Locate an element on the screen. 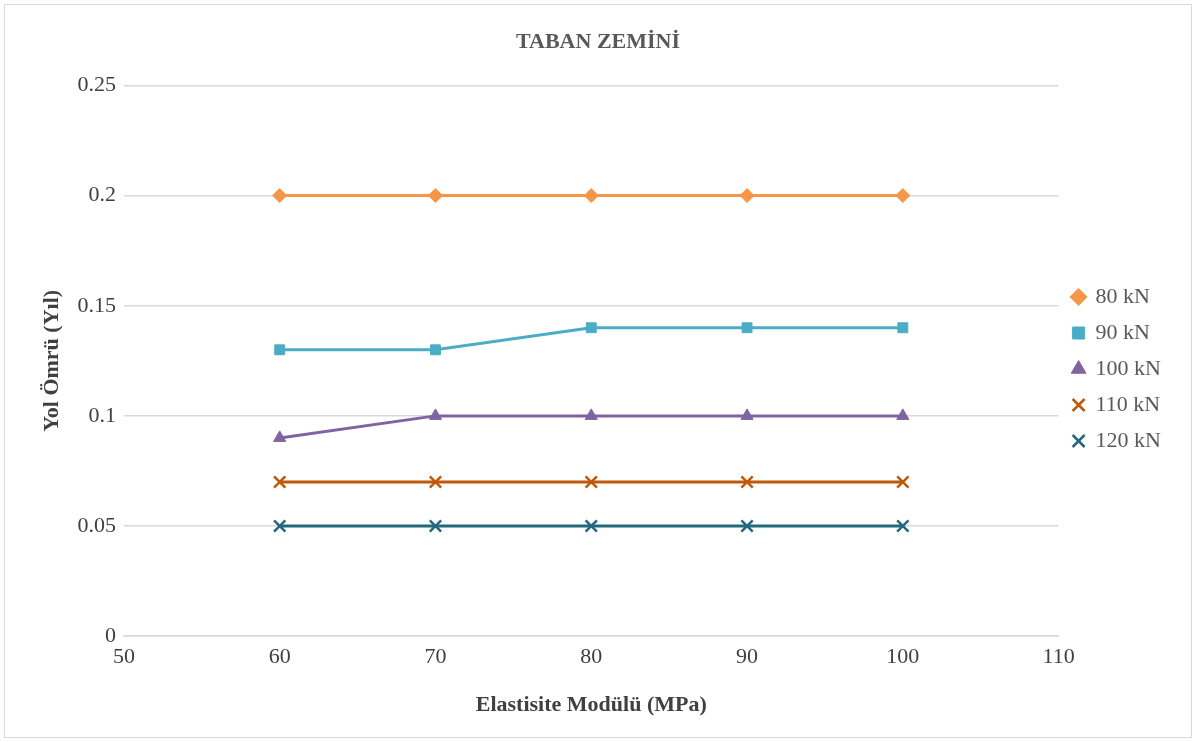  legend-label: 90 kN is located at coordinates (1123, 331).